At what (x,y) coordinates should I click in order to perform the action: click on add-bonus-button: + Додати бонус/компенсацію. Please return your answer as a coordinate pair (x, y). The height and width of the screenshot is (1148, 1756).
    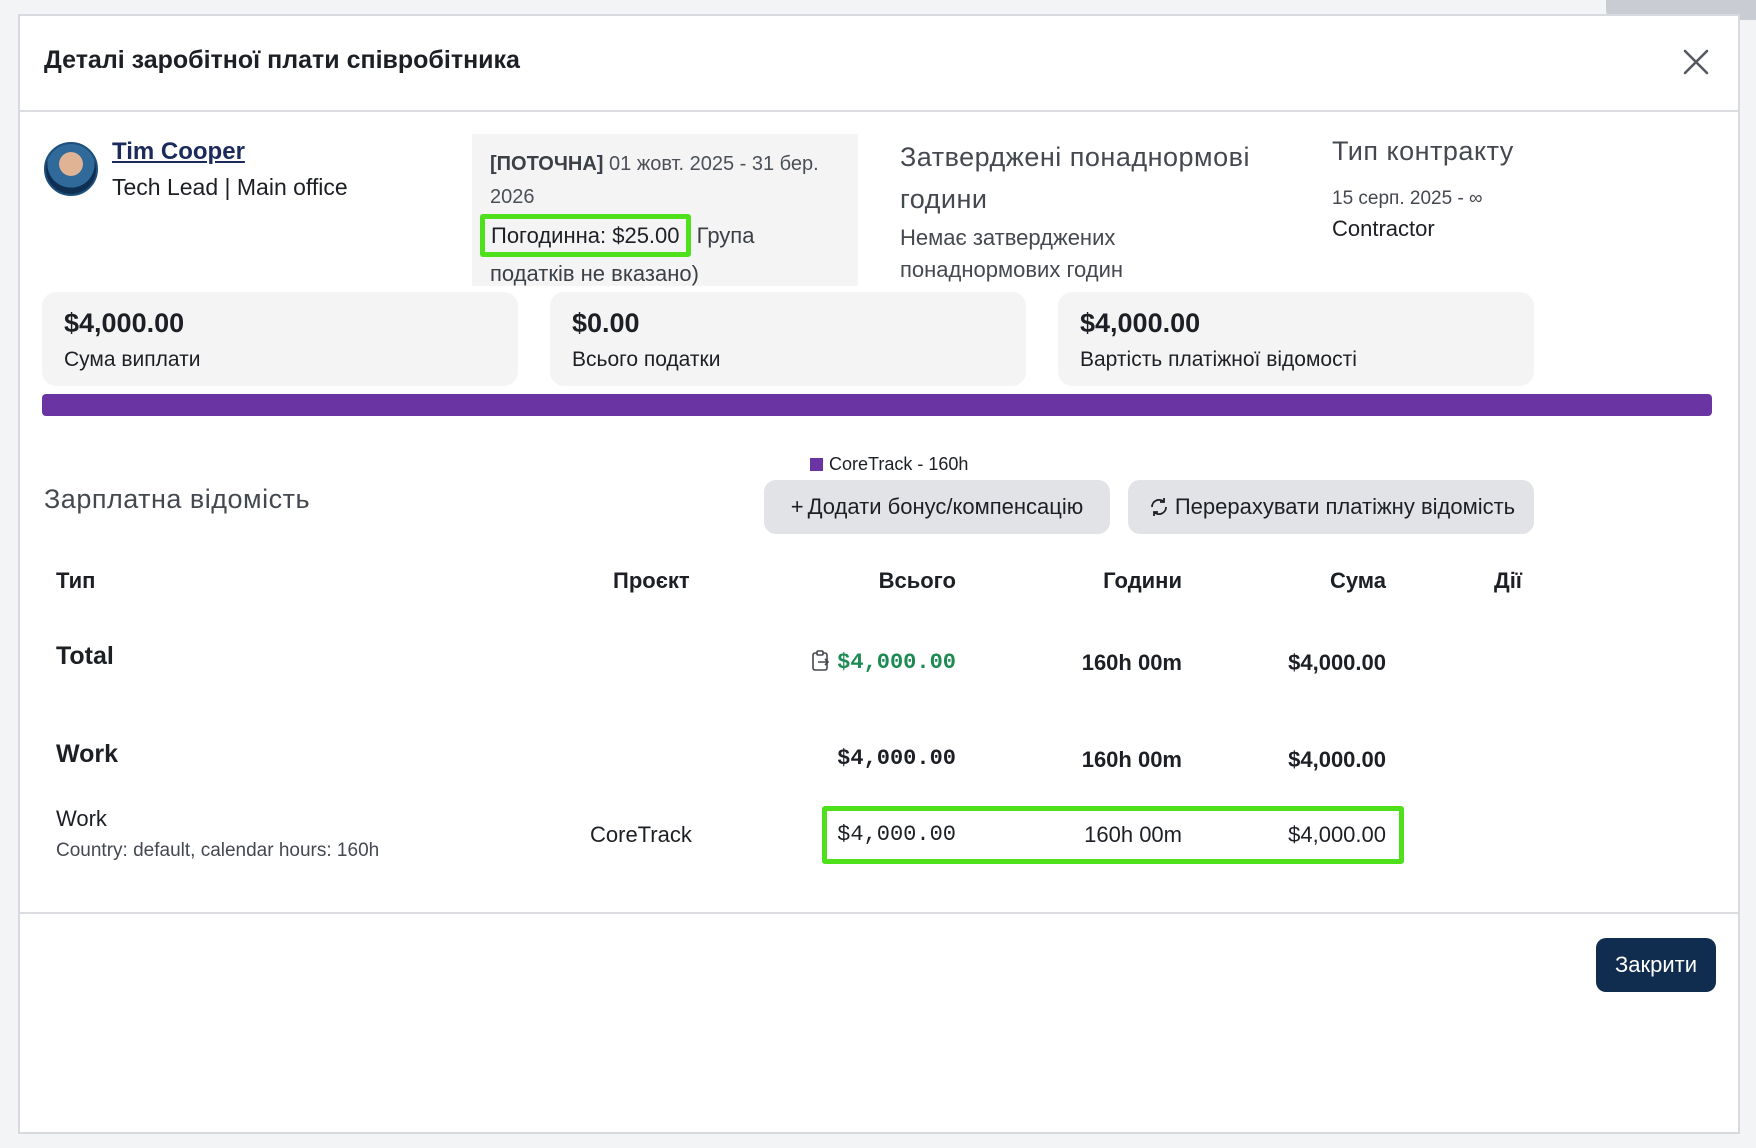
    Looking at the image, I should click on (937, 507).